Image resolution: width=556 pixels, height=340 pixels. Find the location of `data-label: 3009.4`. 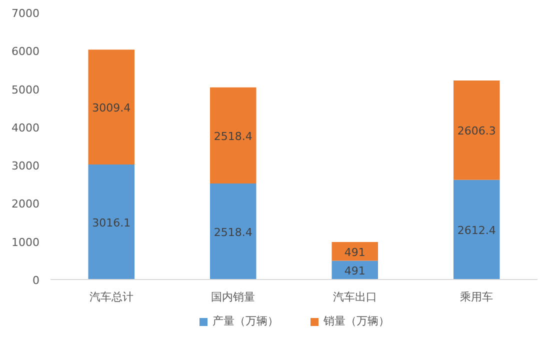

data-label: 3009.4 is located at coordinates (111, 108).